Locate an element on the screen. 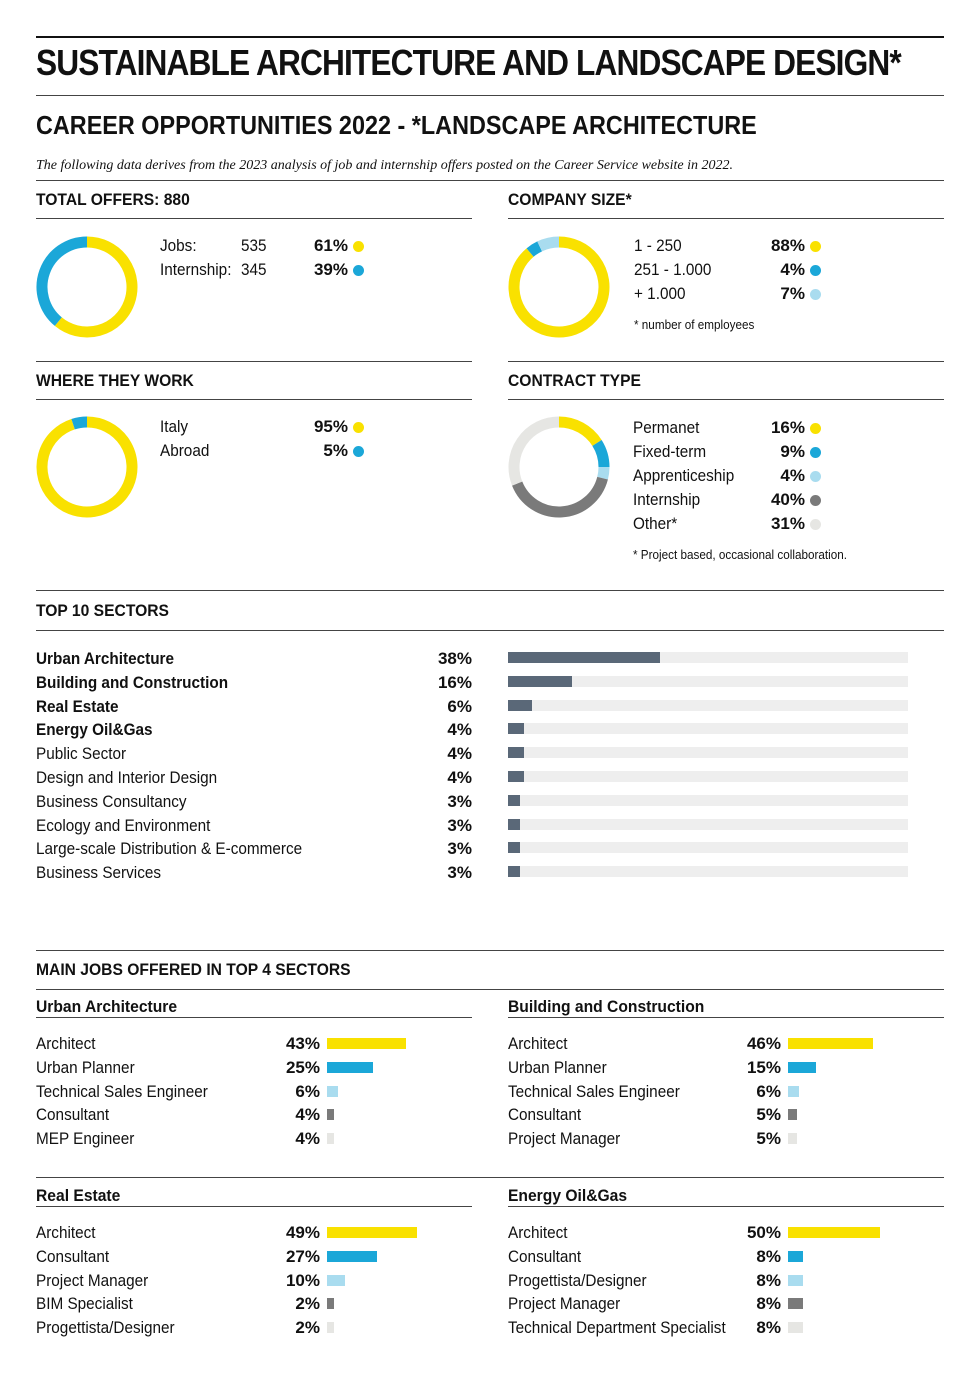 This screenshot has width=980, height=1400. jobs-rule is located at coordinates (490, 989).